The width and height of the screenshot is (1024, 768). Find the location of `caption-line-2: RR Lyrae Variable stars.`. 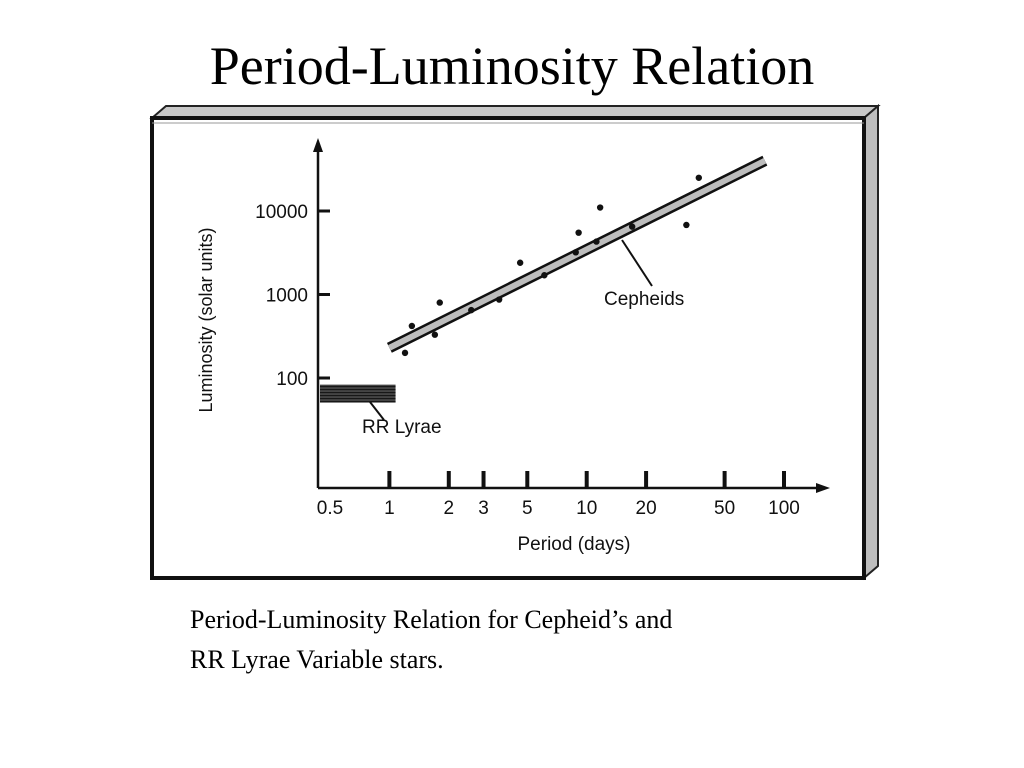

caption-line-2: RR Lyrae Variable stars. is located at coordinates (317, 659).